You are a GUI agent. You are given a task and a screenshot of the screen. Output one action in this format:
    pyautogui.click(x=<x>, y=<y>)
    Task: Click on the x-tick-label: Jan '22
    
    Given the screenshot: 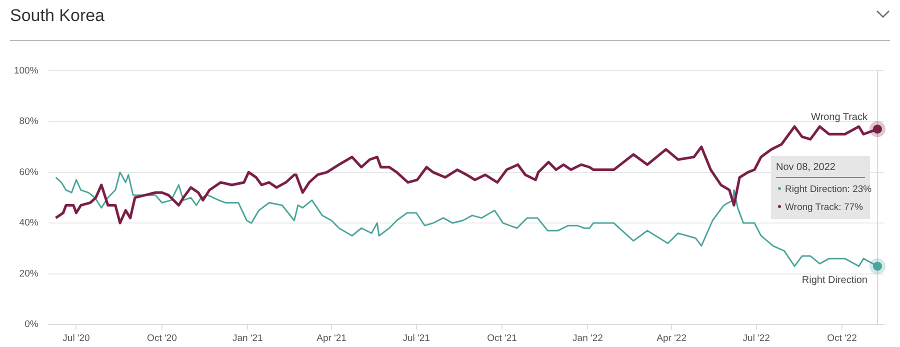 What is the action you would take?
    pyautogui.click(x=587, y=338)
    